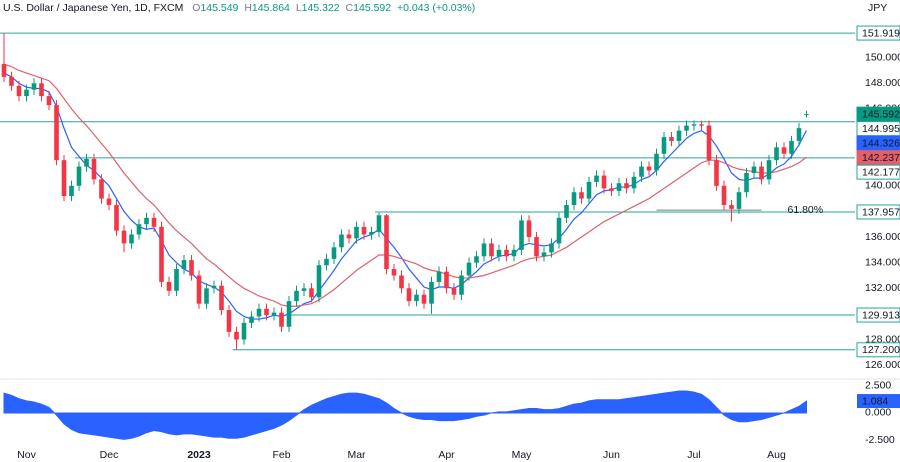 The width and height of the screenshot is (900, 462). What do you see at coordinates (881, 315) in the screenshot?
I see `price-label: 129.913` at bounding box center [881, 315].